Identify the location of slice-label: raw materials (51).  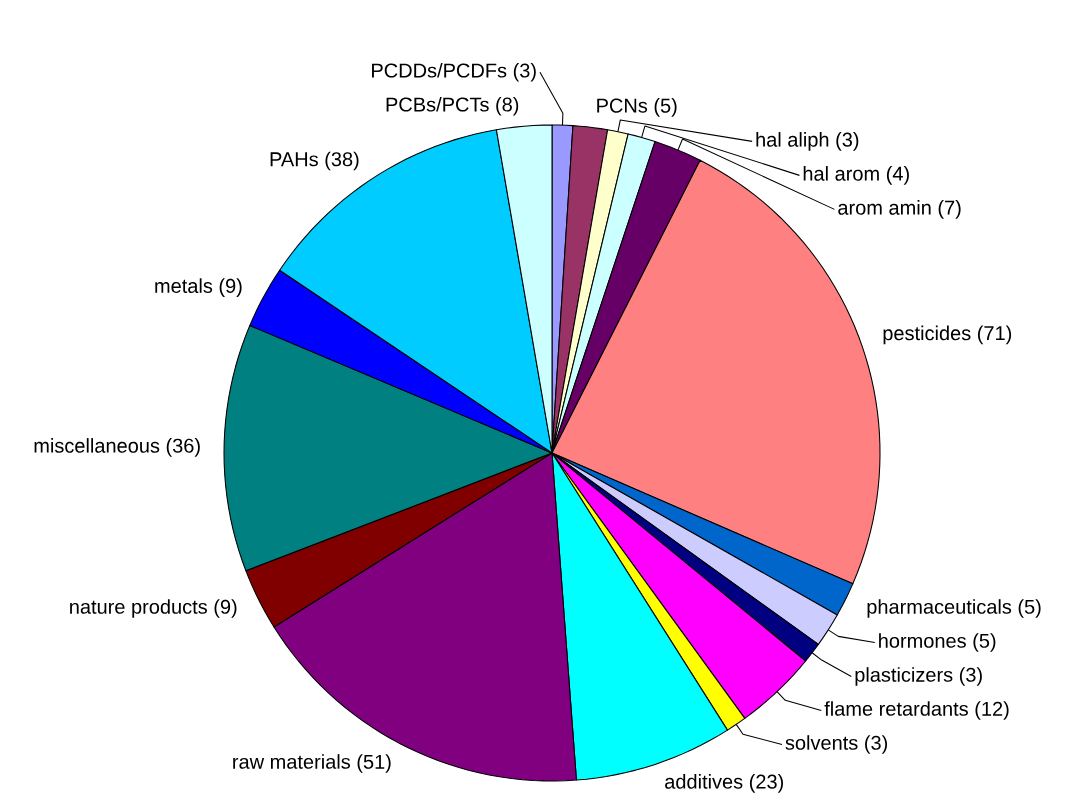
(312, 763).